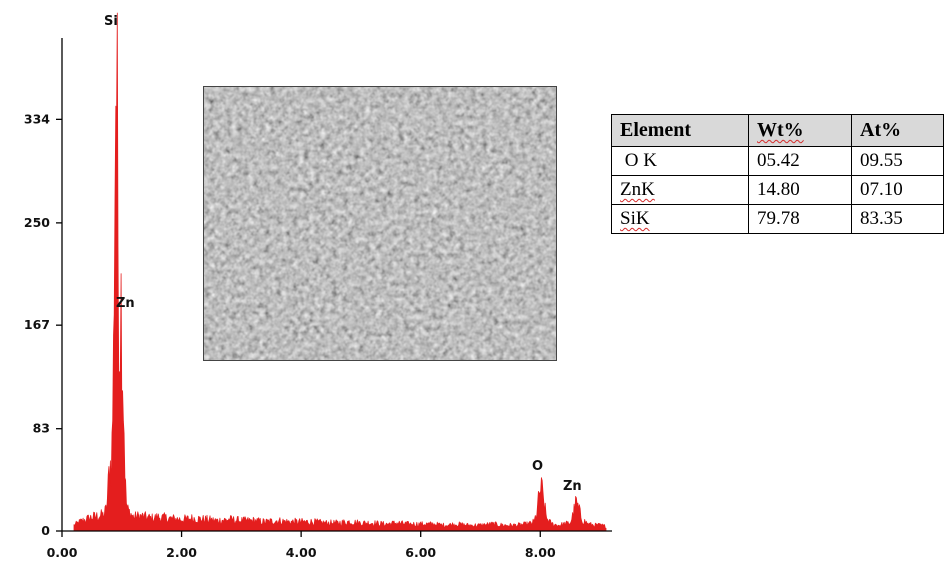 The image size is (948, 565). I want to click on cell-wt: 05.42, so click(800, 161).